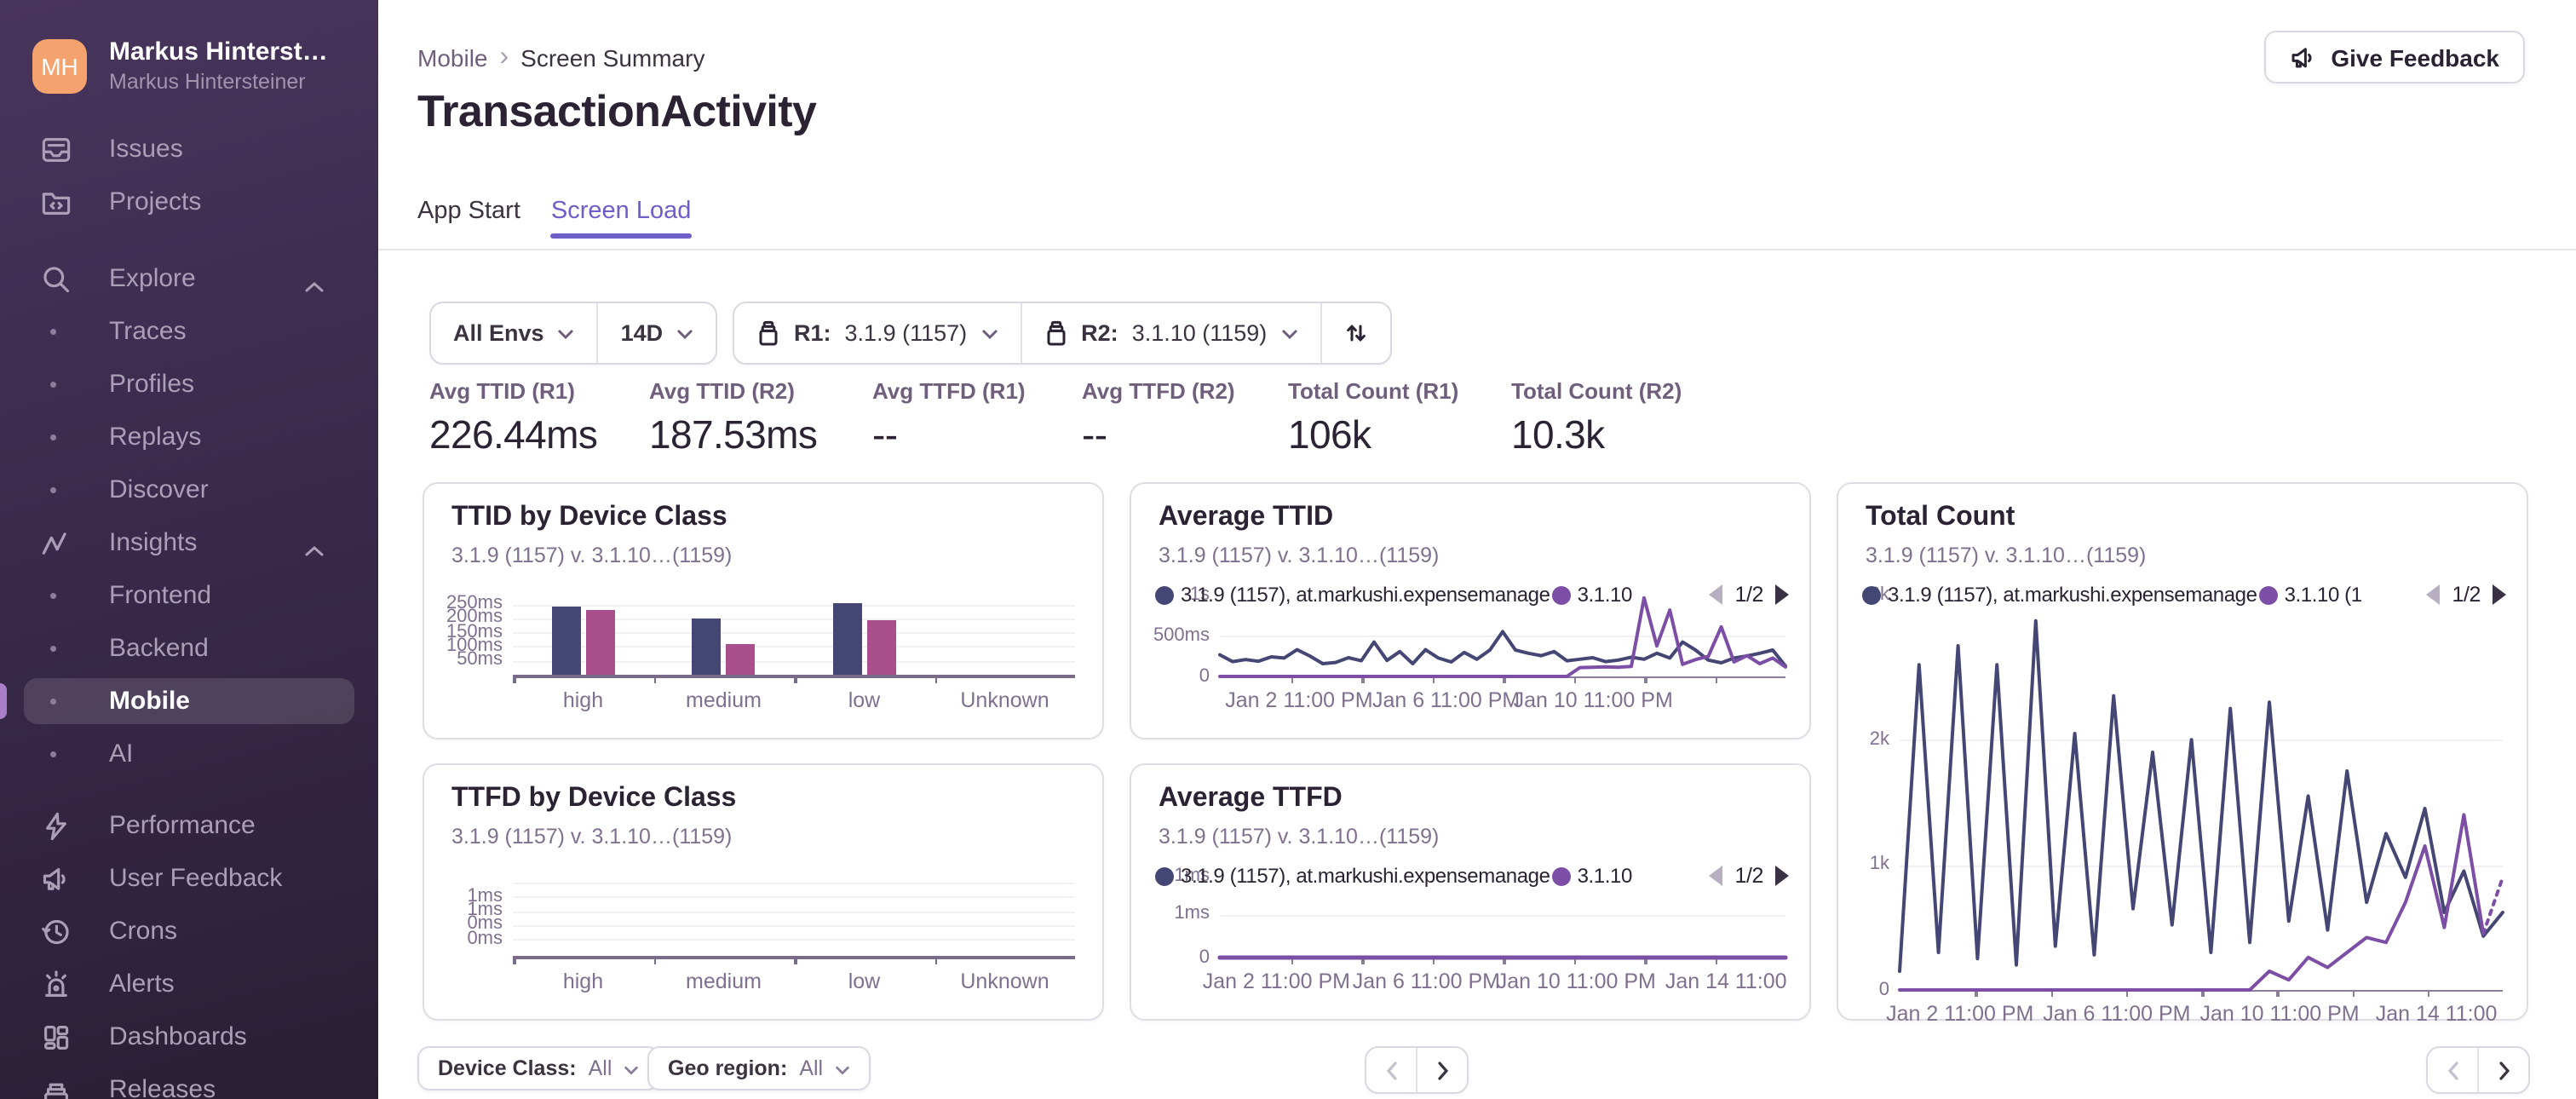 The width and height of the screenshot is (2576, 1099). I want to click on sidebar-item-user-feedback: User Feedback, so click(189, 878).